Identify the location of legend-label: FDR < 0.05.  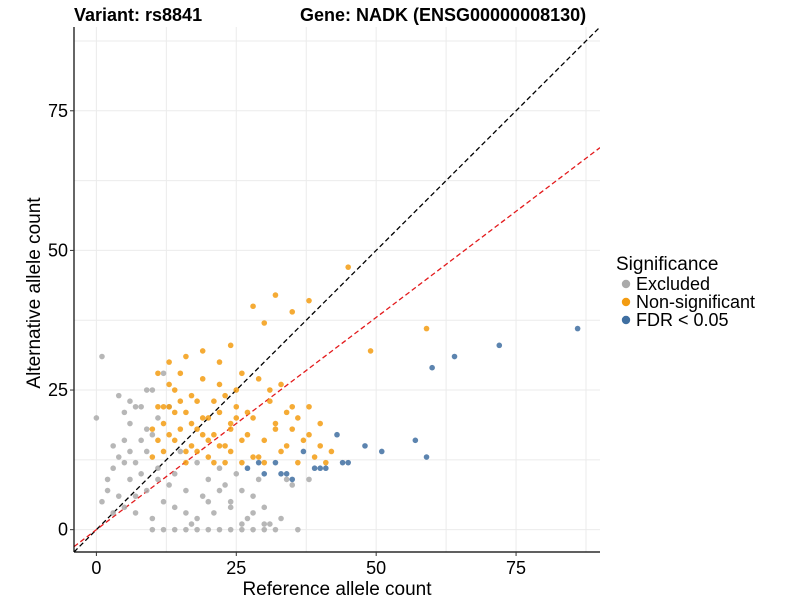
(682, 320).